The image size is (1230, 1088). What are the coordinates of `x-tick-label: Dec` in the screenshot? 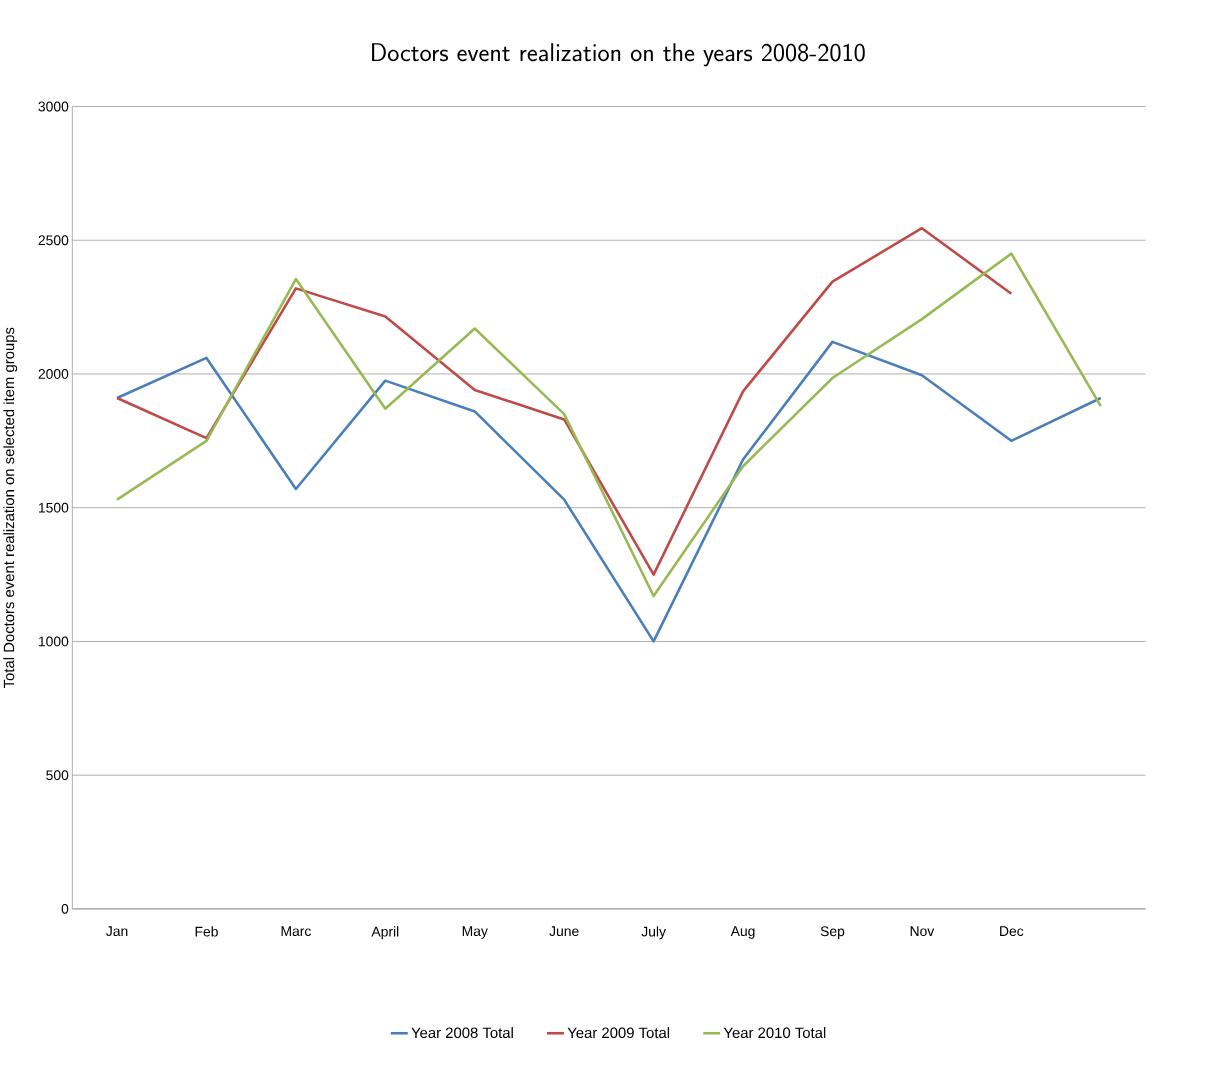 It's located at (1012, 931).